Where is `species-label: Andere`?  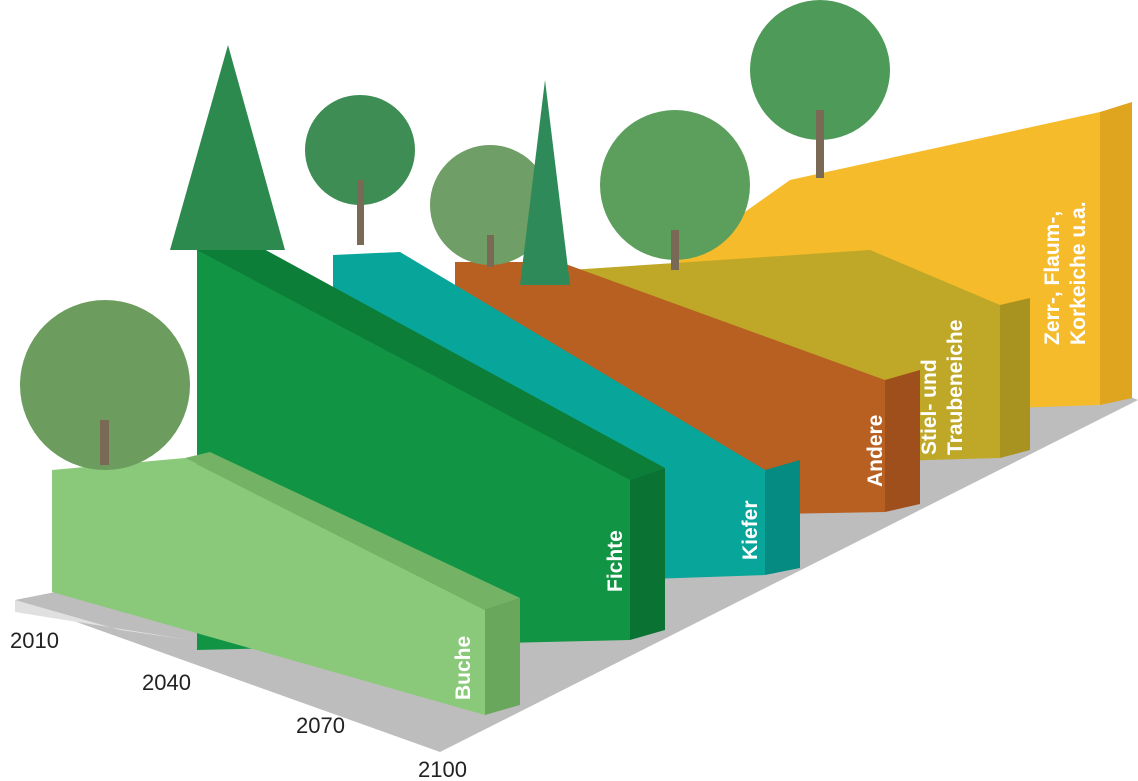
species-label: Andere is located at coordinates (875, 451).